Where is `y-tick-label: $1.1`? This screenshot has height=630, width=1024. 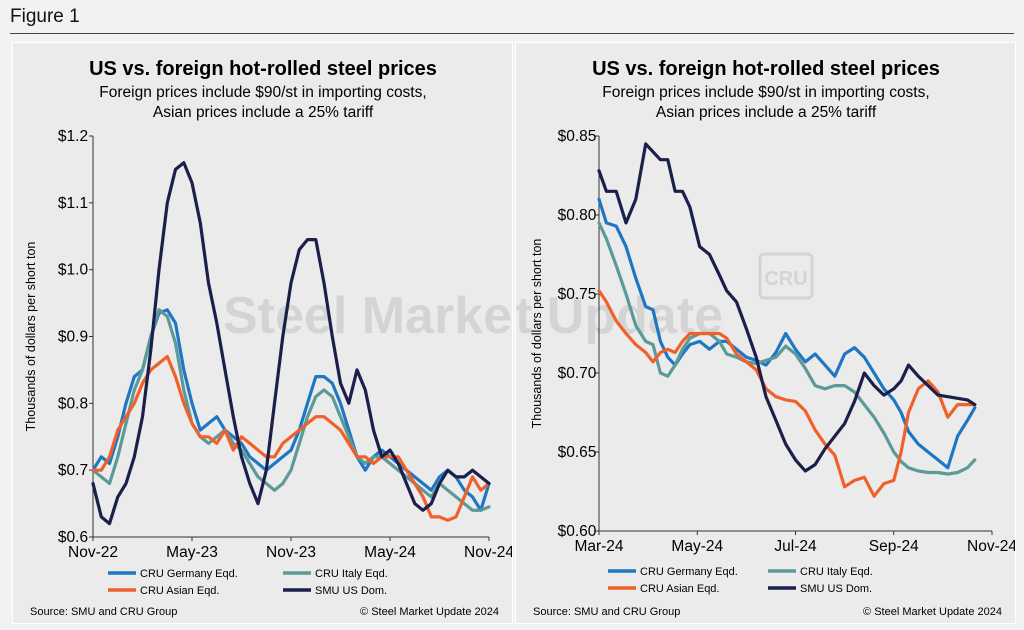
y-tick-label: $1.1 is located at coordinates (73, 203).